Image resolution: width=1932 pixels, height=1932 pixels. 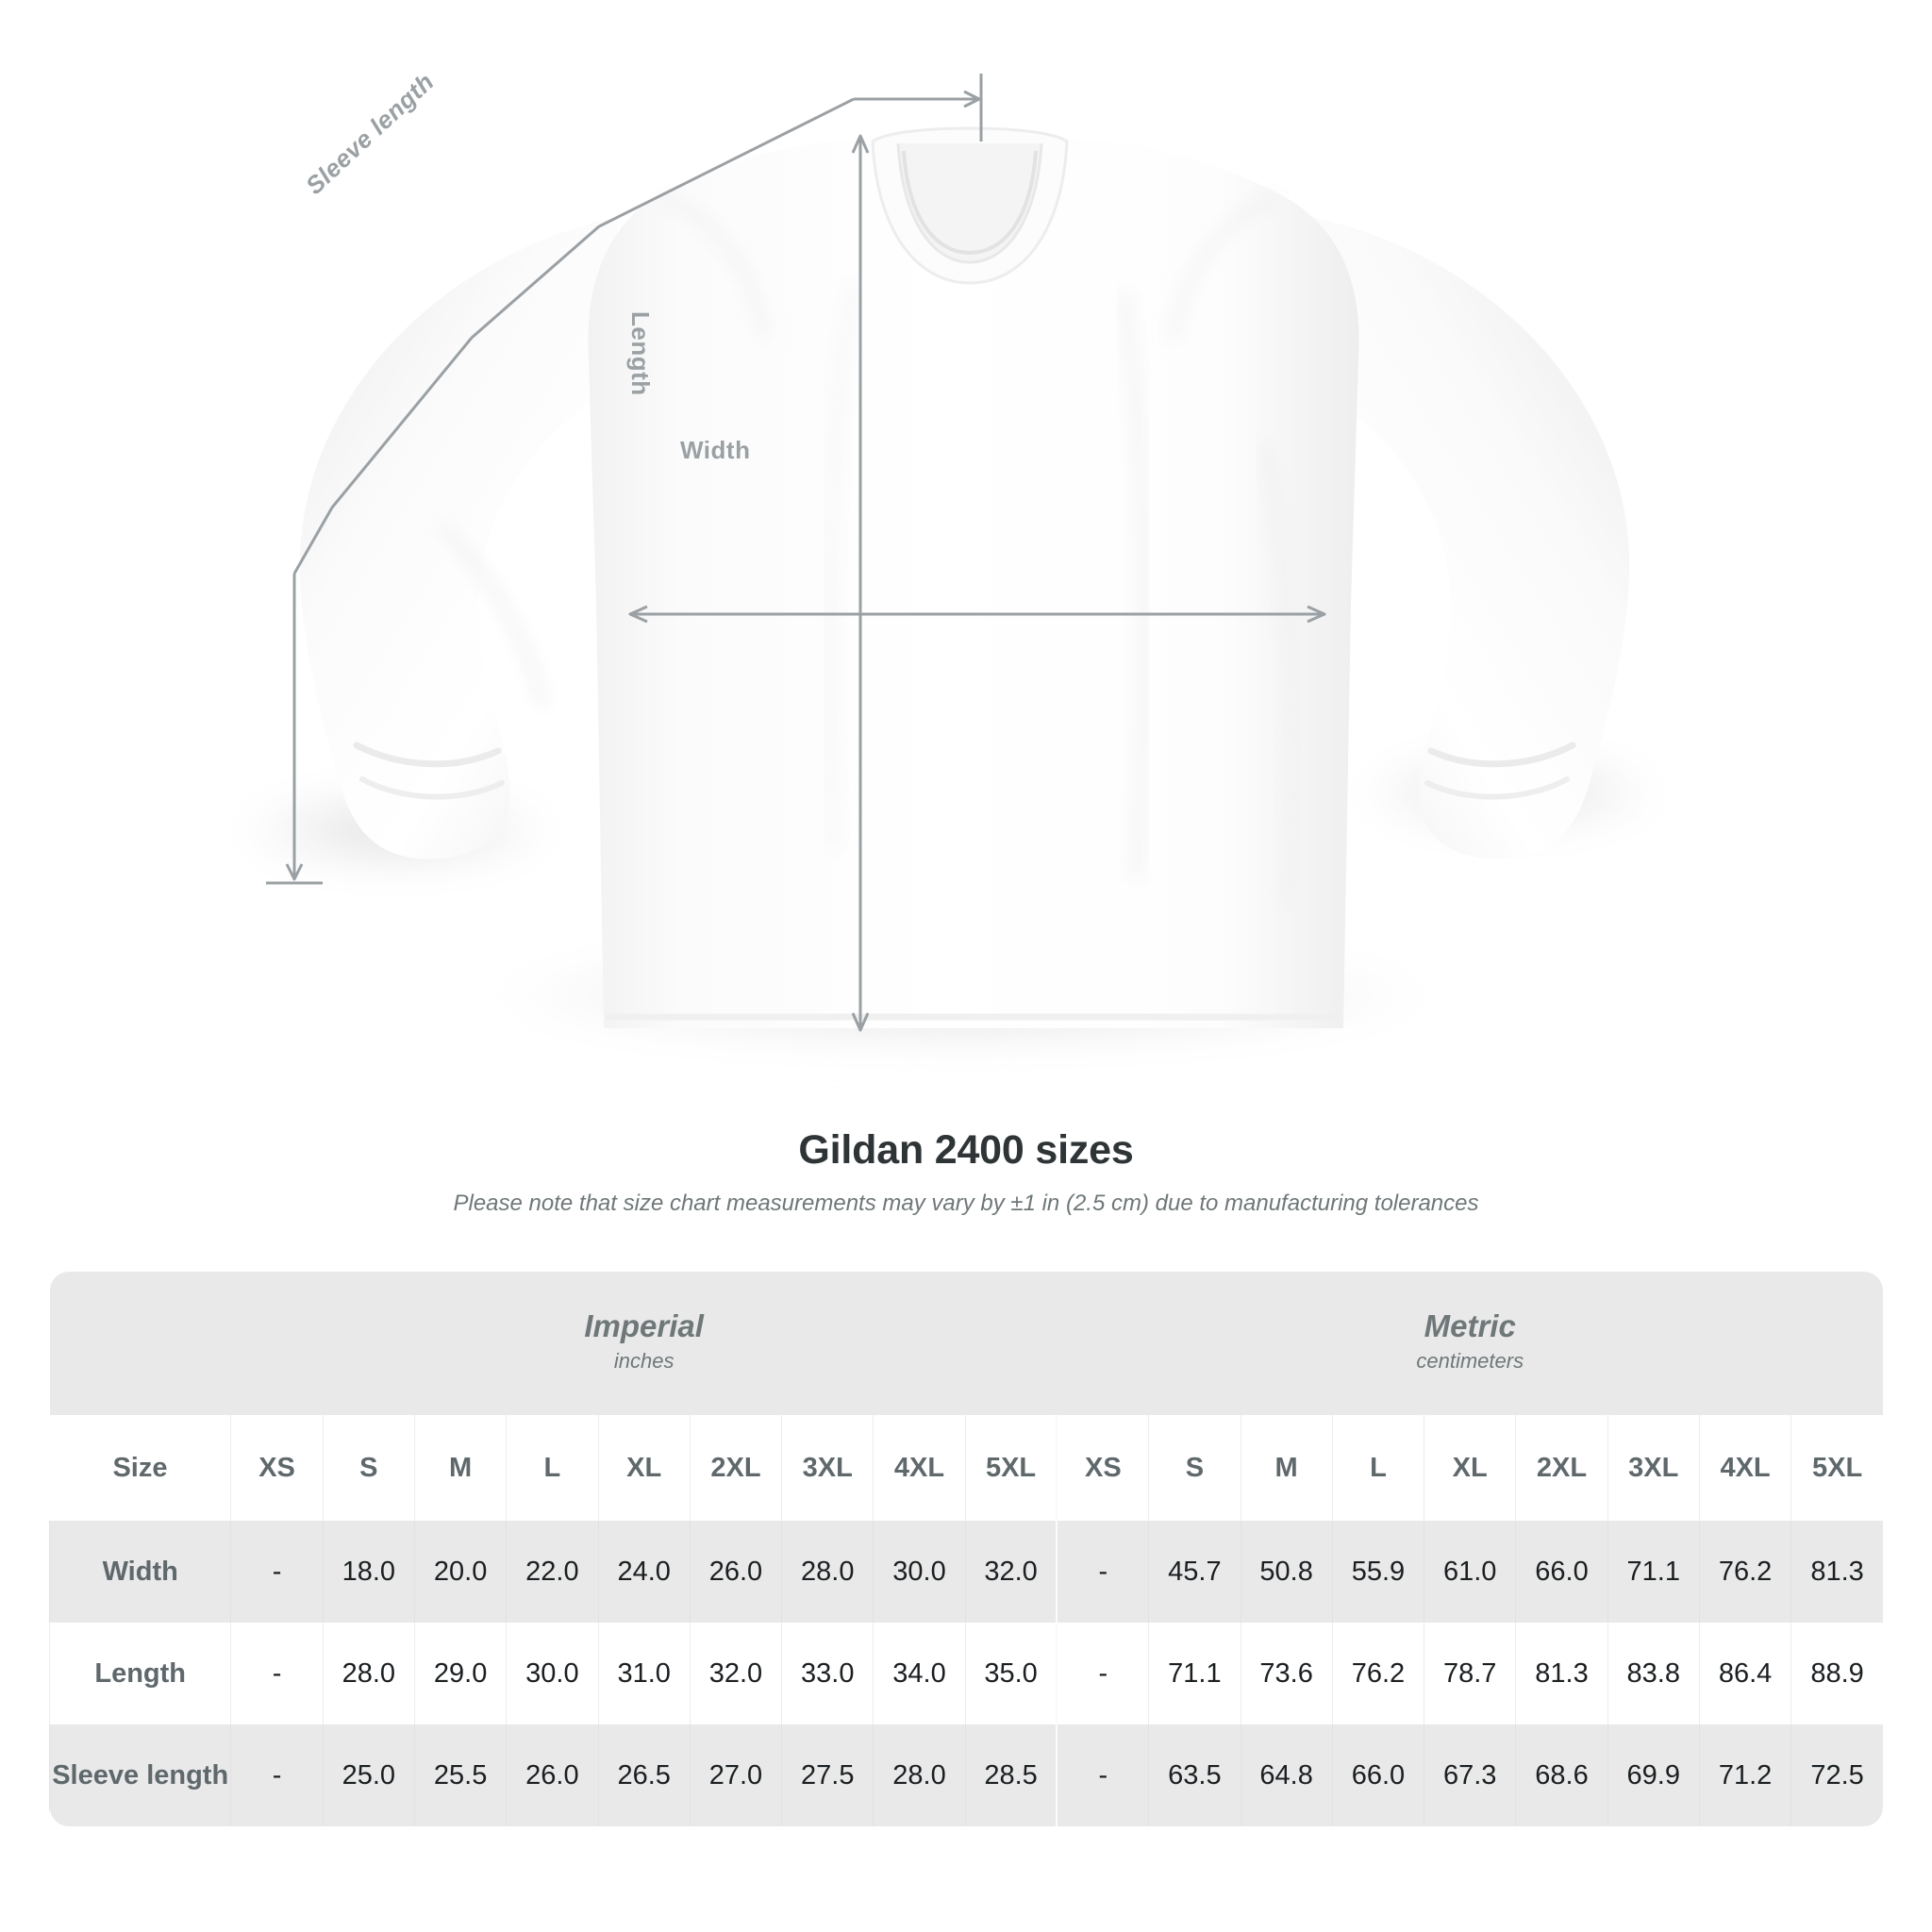 I want to click on size-header-4xl-imperial: 4XL, so click(x=920, y=1468).